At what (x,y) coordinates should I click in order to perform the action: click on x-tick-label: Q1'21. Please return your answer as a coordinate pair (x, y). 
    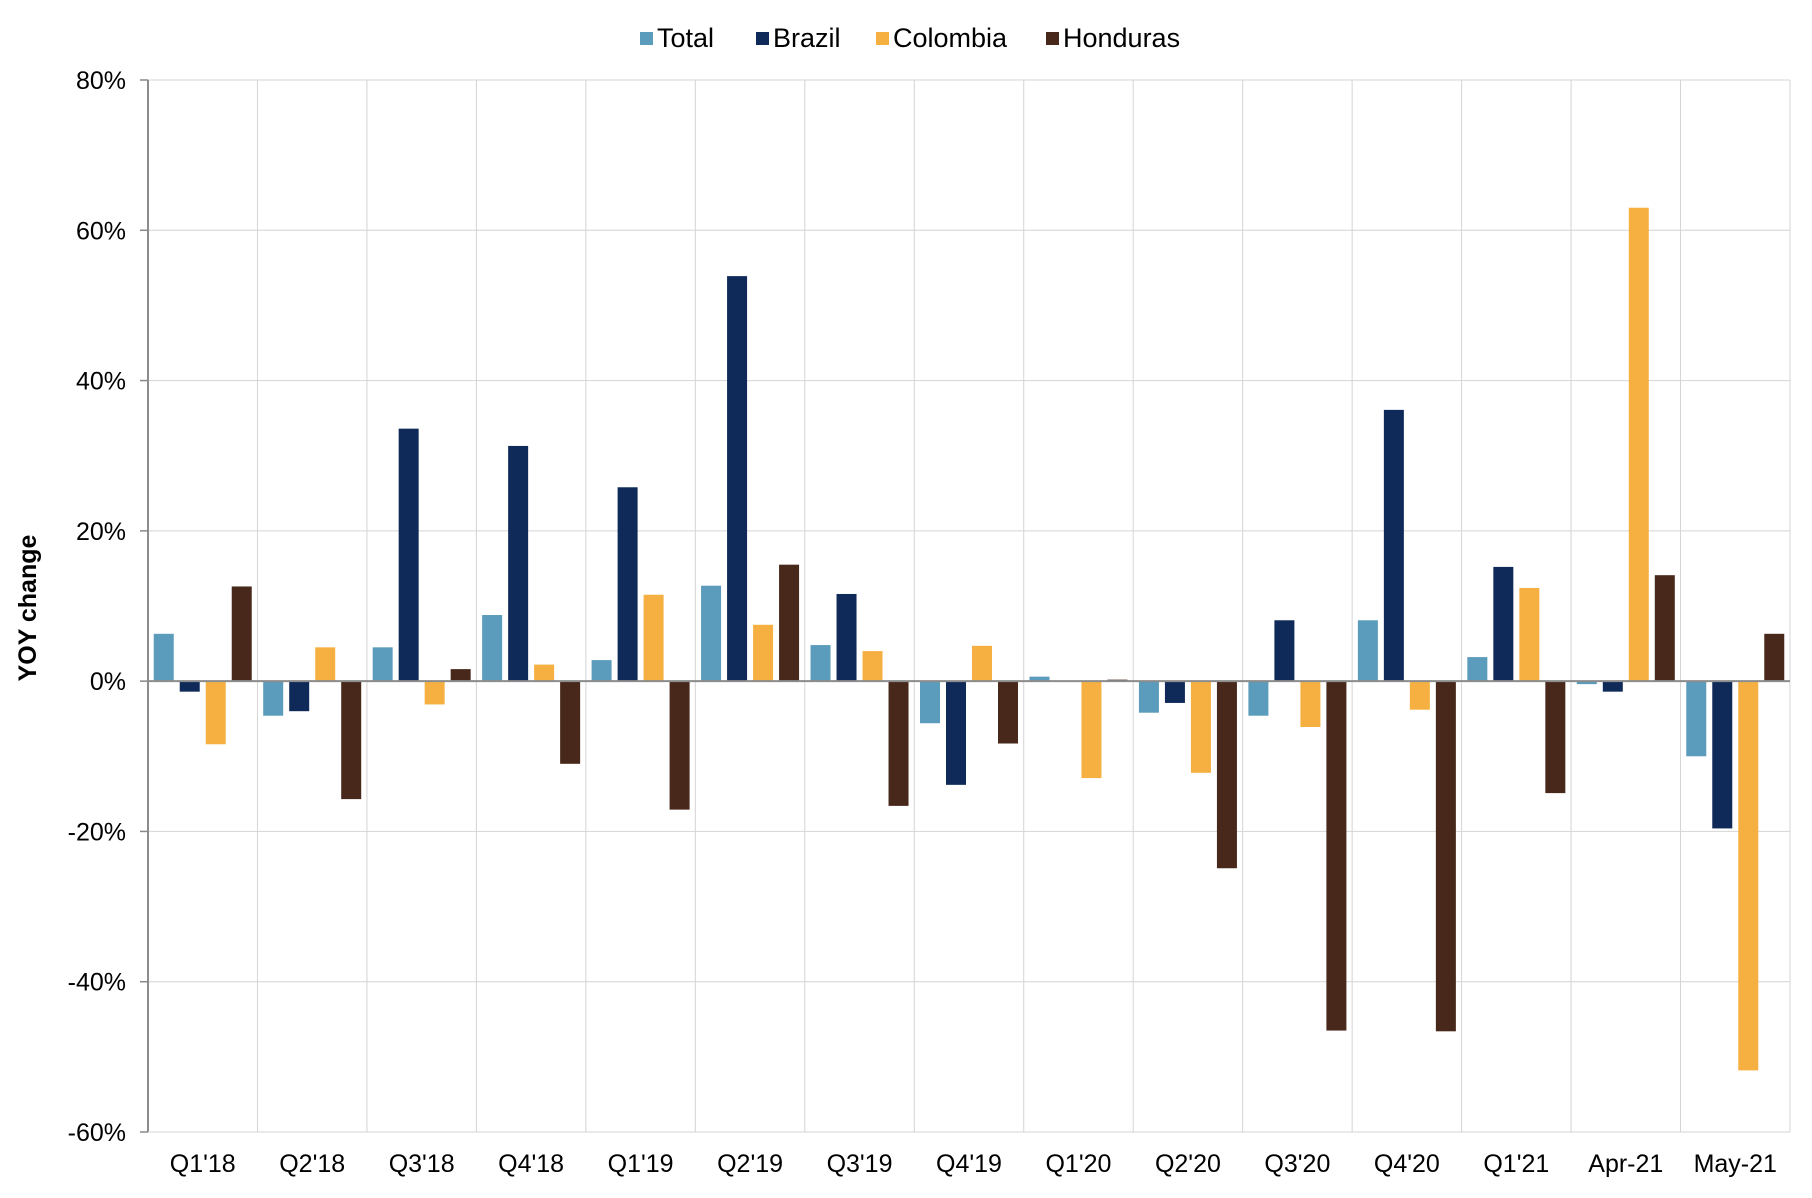
    Looking at the image, I should click on (1516, 1164).